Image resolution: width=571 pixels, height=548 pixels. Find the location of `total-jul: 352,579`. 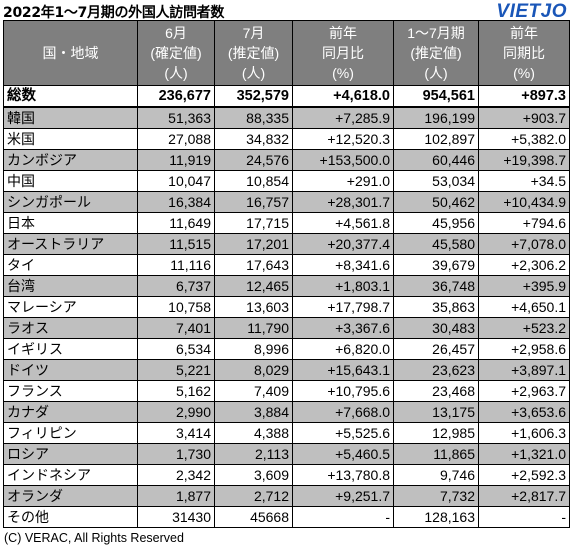

total-jul: 352,579 is located at coordinates (253, 96).